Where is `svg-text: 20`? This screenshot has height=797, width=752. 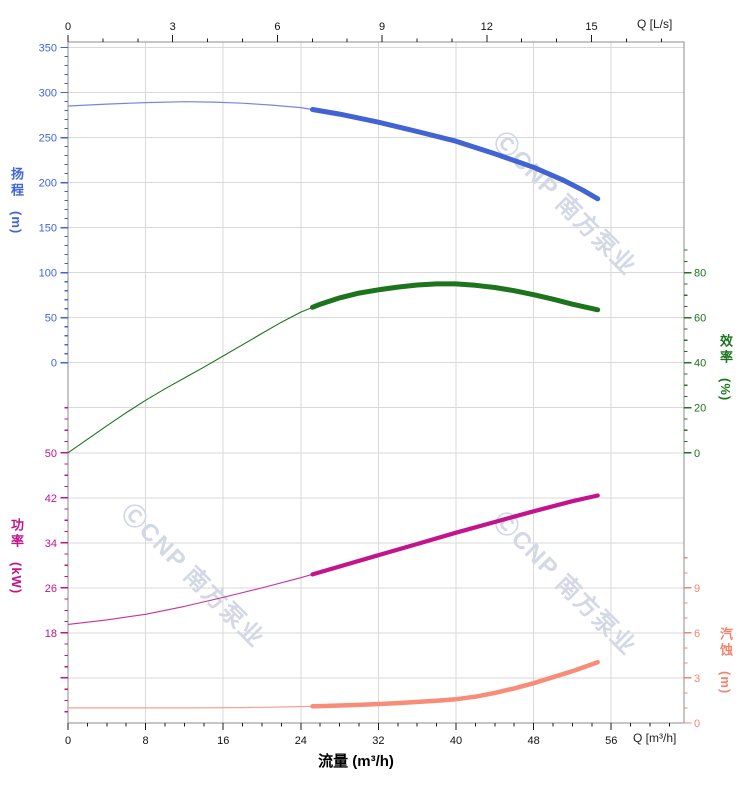
svg-text: 20 is located at coordinates (700, 409).